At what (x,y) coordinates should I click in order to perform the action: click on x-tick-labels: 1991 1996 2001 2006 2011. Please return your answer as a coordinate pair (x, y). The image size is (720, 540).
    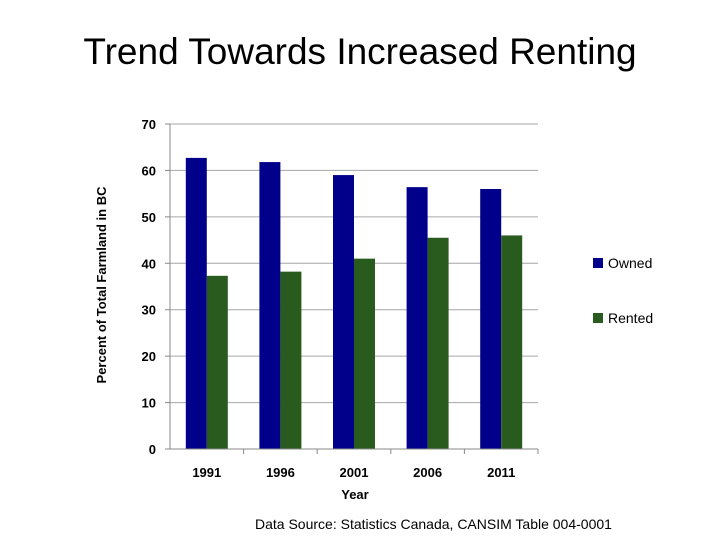
    Looking at the image, I should click on (353, 472).